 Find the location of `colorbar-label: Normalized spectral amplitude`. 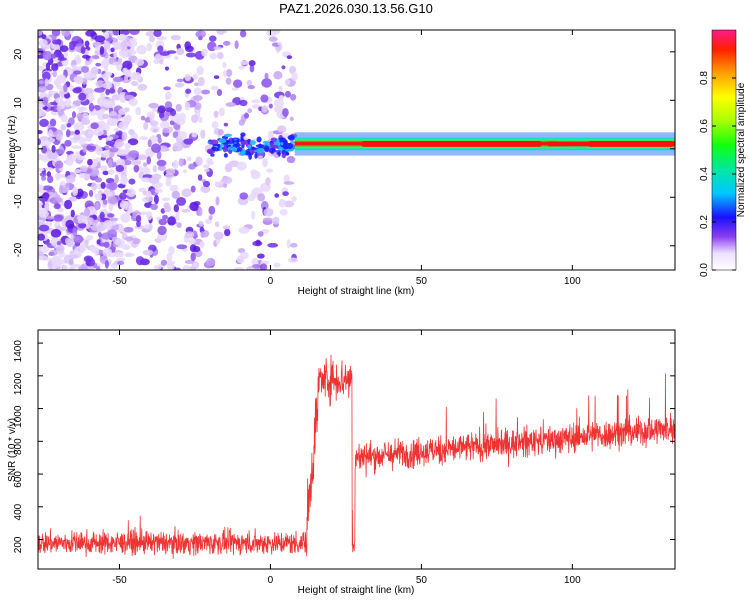

colorbar-label: Normalized spectral amplitude is located at coordinates (741, 149).